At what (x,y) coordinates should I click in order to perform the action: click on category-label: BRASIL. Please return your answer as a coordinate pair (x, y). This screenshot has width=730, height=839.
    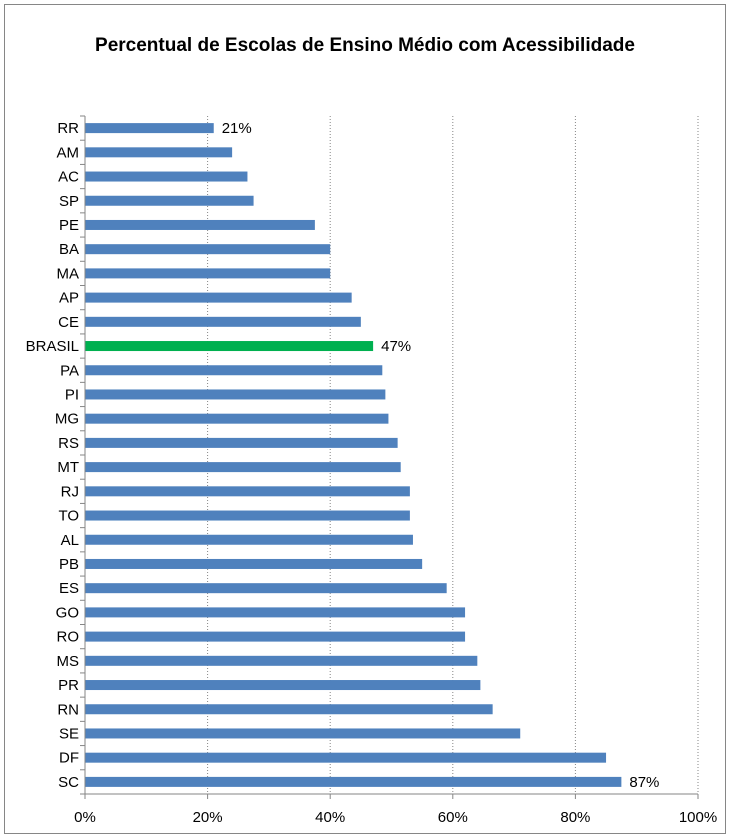
    Looking at the image, I should click on (52, 346).